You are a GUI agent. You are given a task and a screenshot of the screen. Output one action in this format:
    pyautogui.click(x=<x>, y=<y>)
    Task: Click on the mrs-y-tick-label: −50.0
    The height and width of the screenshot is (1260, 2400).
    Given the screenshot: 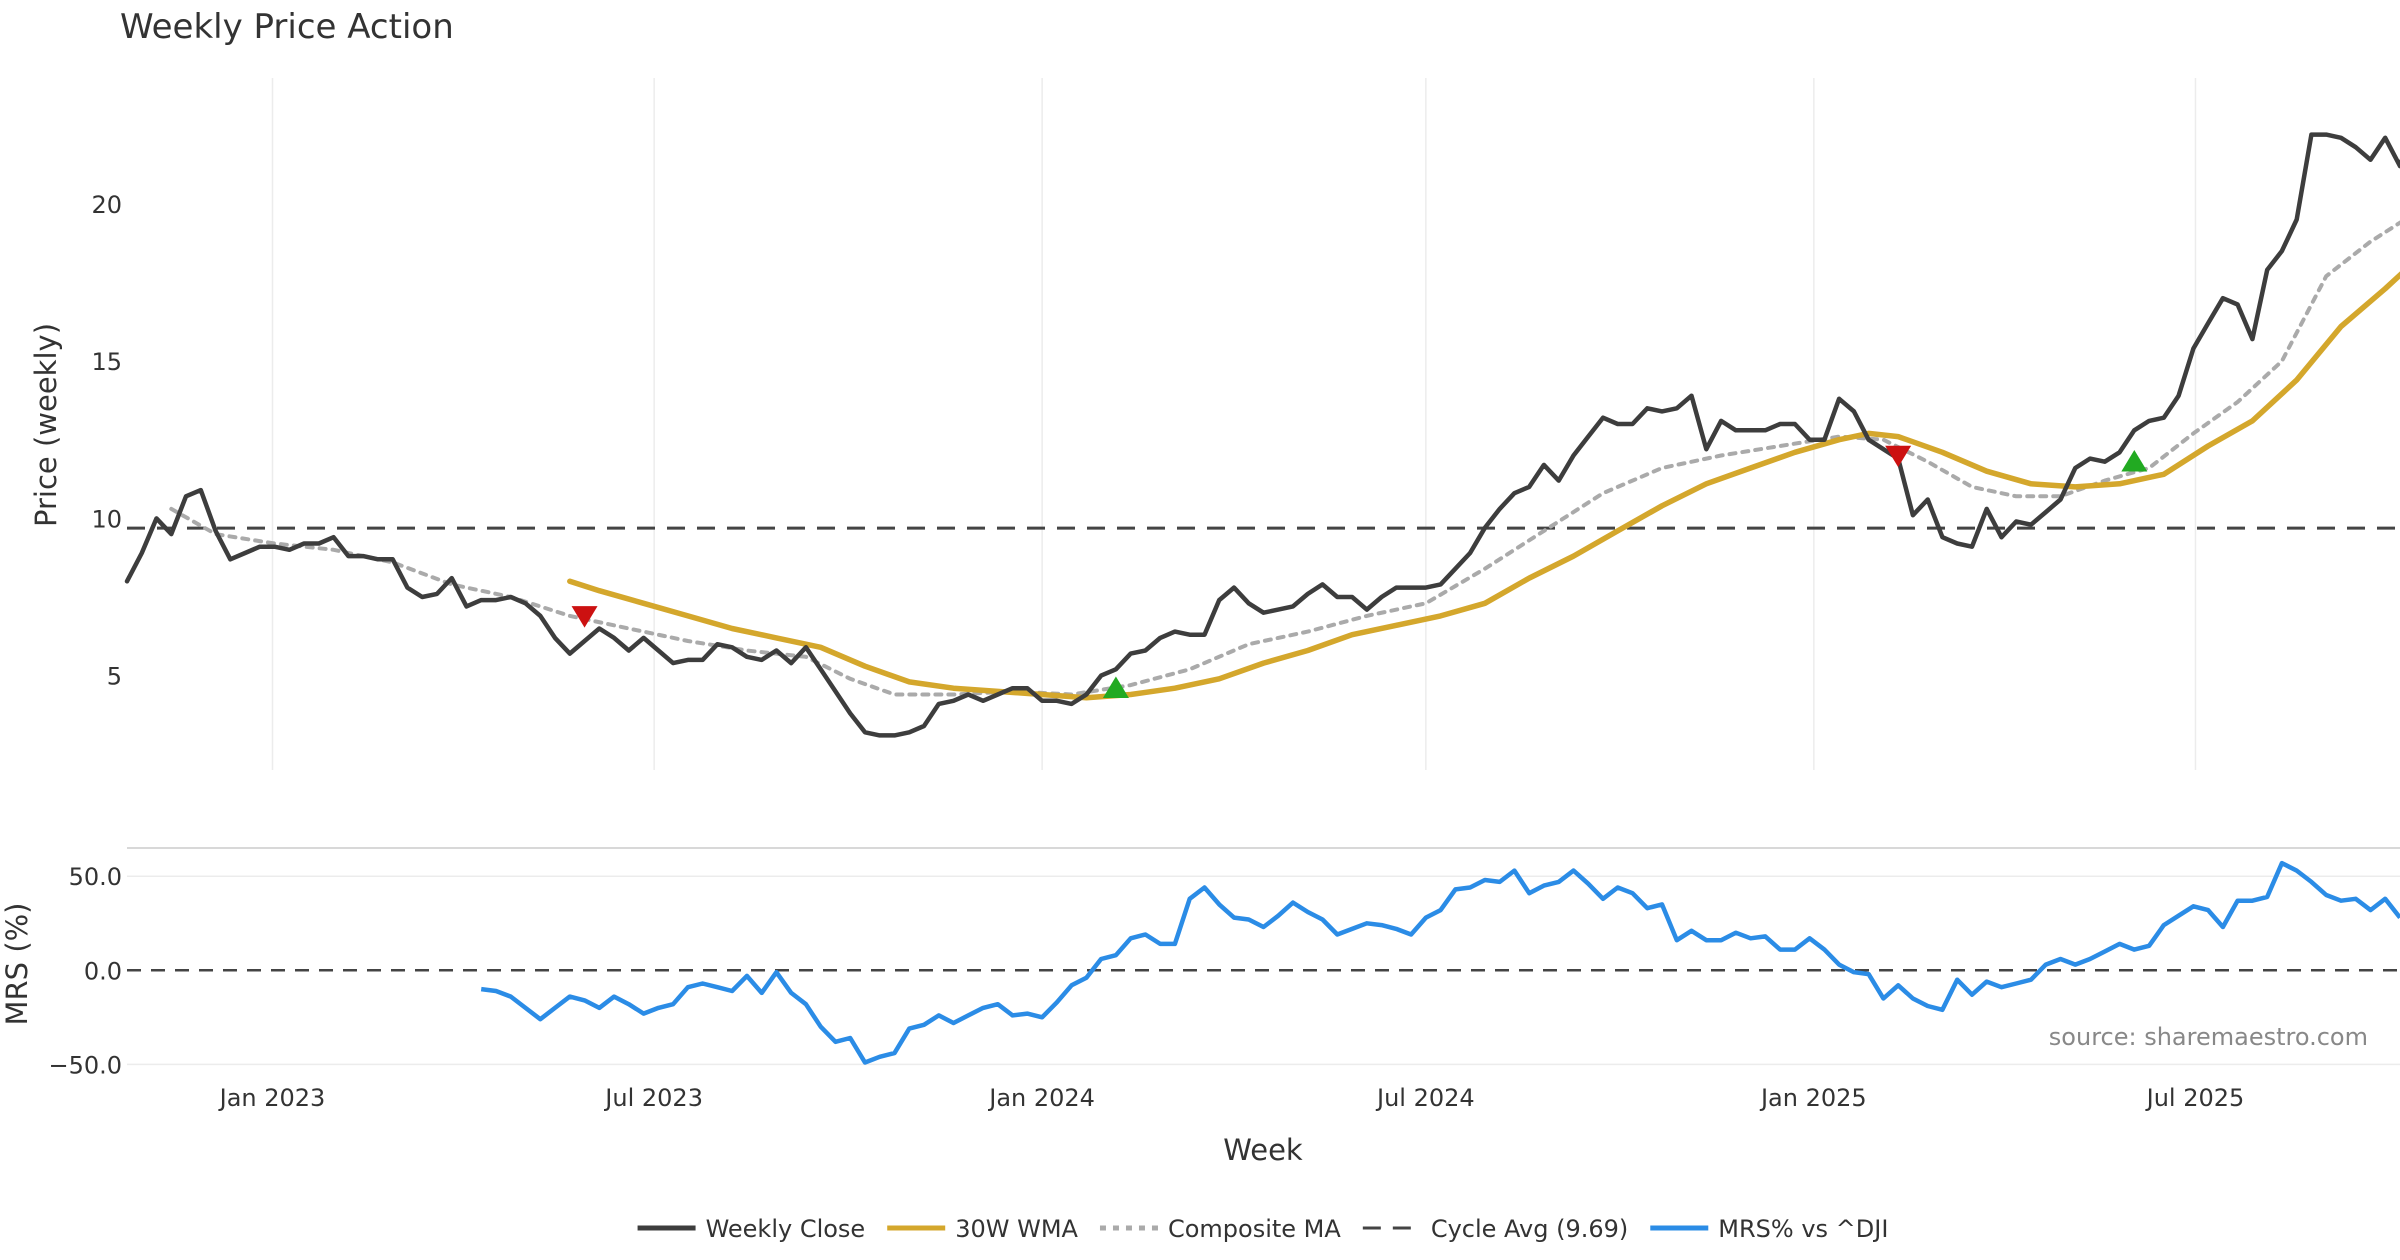 What is the action you would take?
    pyautogui.click(x=85, y=1065)
    